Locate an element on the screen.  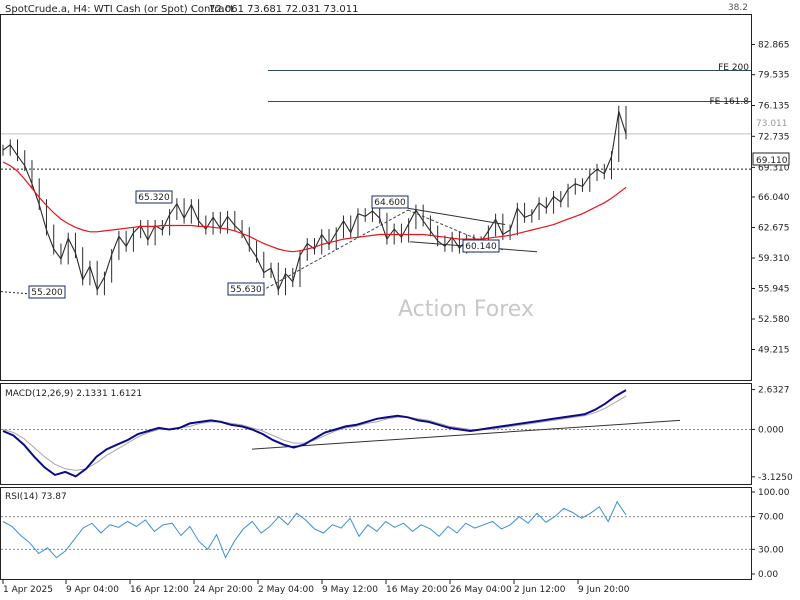
price-y-tick-label: 69.310 is located at coordinates (774, 168).